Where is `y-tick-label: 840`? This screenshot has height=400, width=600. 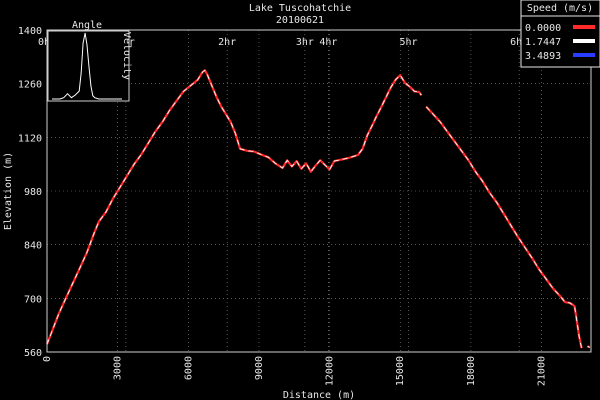
y-tick-label: 840 is located at coordinates (33, 246).